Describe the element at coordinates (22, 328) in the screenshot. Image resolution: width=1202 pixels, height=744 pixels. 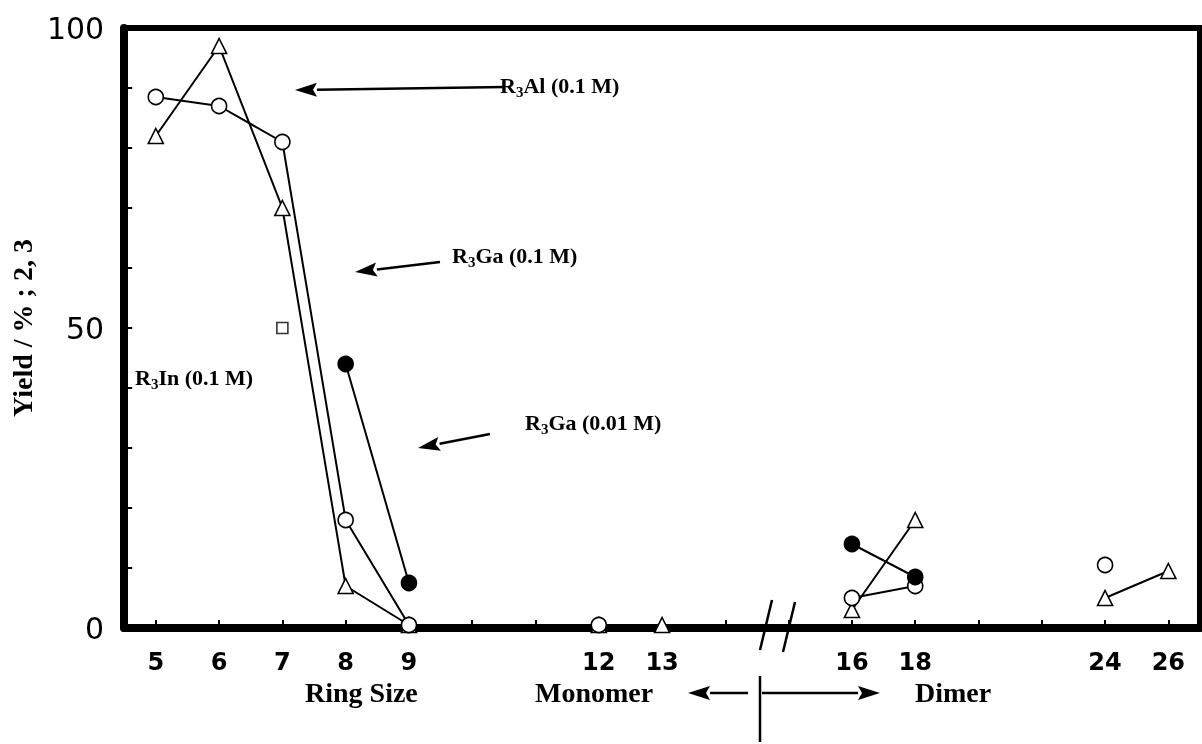
I see `y-axis-title: Yield / % ; 2, 3` at that location.